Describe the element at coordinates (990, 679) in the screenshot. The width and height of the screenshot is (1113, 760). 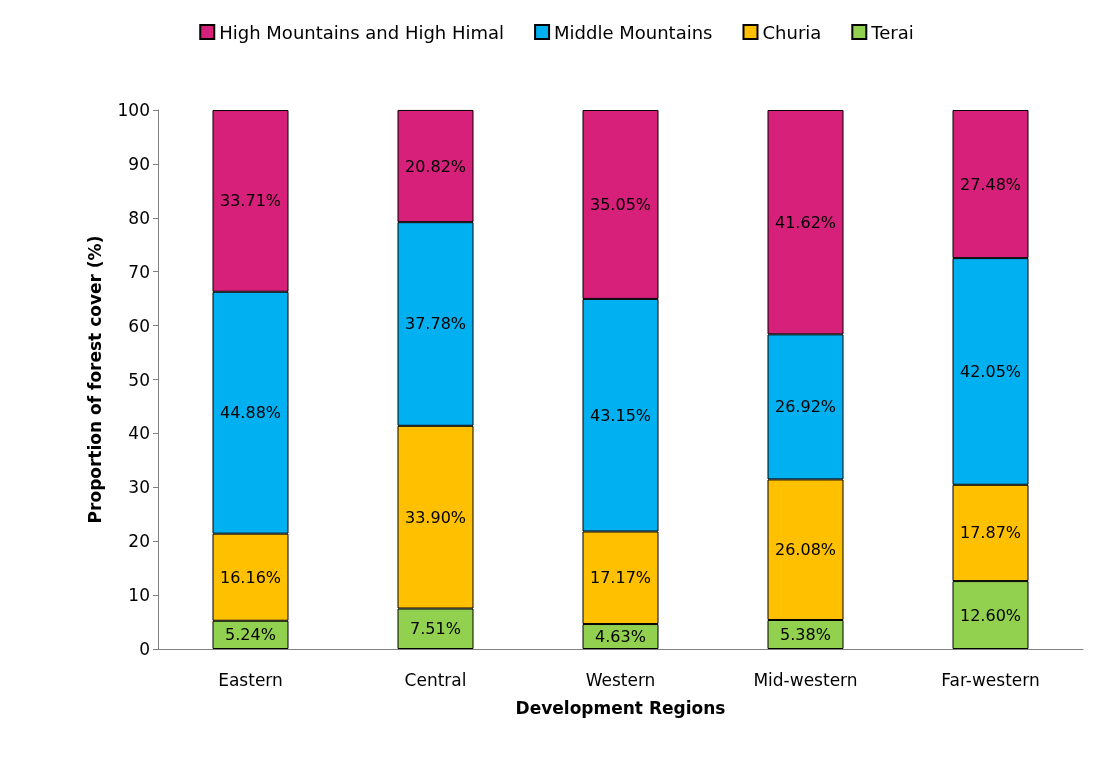
I see `x-tick-label: Far-western` at that location.